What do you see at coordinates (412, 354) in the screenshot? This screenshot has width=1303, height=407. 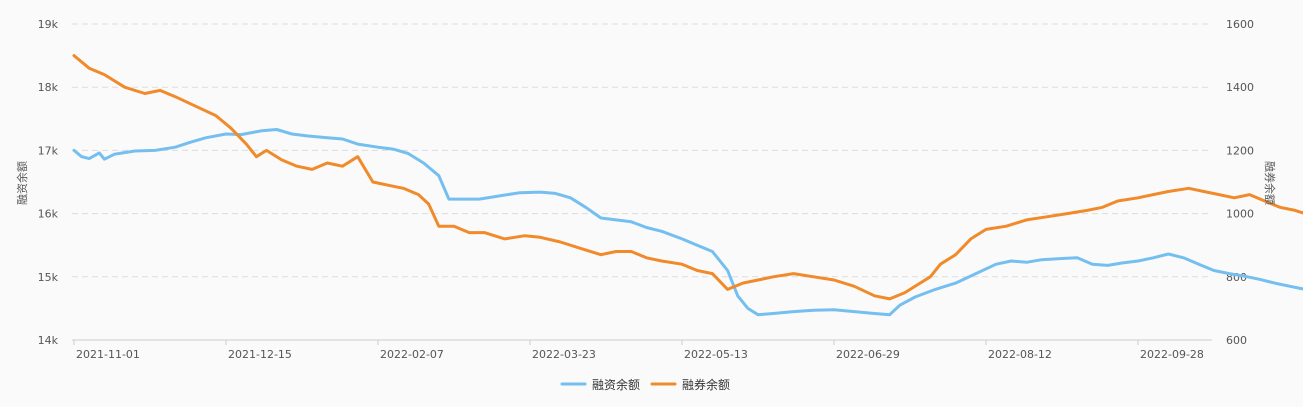 I see `x-tick-label: 2022-02-07` at bounding box center [412, 354].